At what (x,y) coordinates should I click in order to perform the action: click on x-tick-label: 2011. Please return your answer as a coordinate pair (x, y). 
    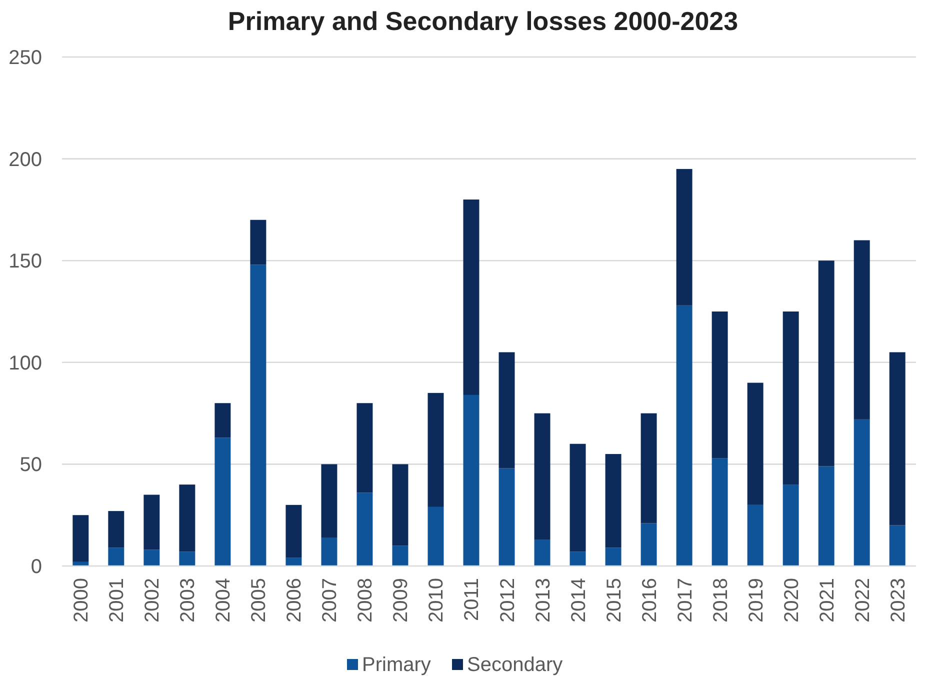
    Looking at the image, I should click on (472, 600).